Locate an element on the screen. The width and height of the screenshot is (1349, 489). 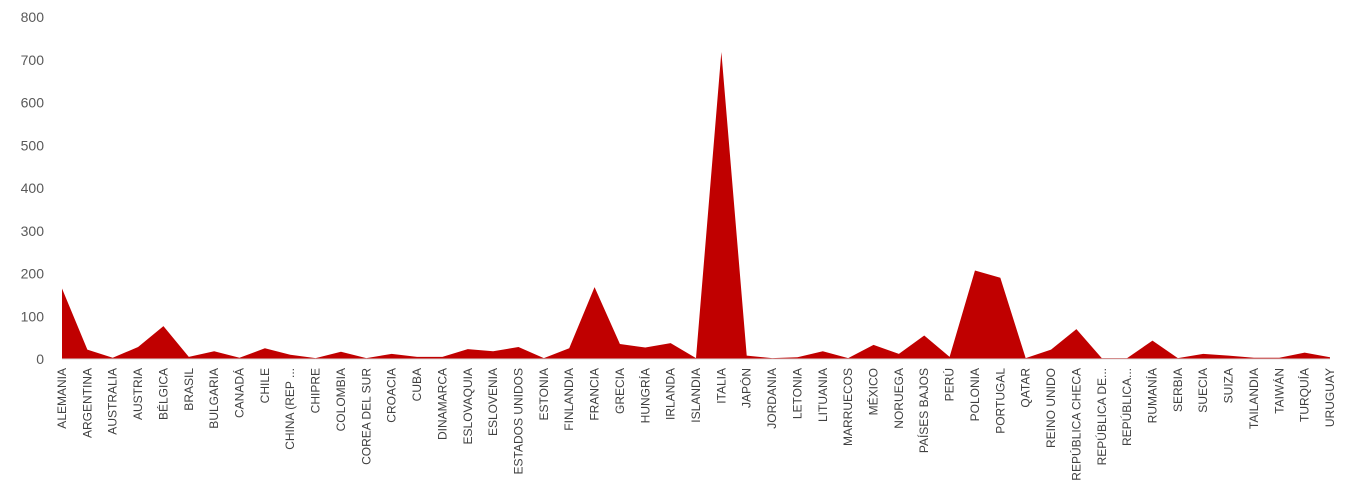
y-tick-label: 200 is located at coordinates (33, 274).